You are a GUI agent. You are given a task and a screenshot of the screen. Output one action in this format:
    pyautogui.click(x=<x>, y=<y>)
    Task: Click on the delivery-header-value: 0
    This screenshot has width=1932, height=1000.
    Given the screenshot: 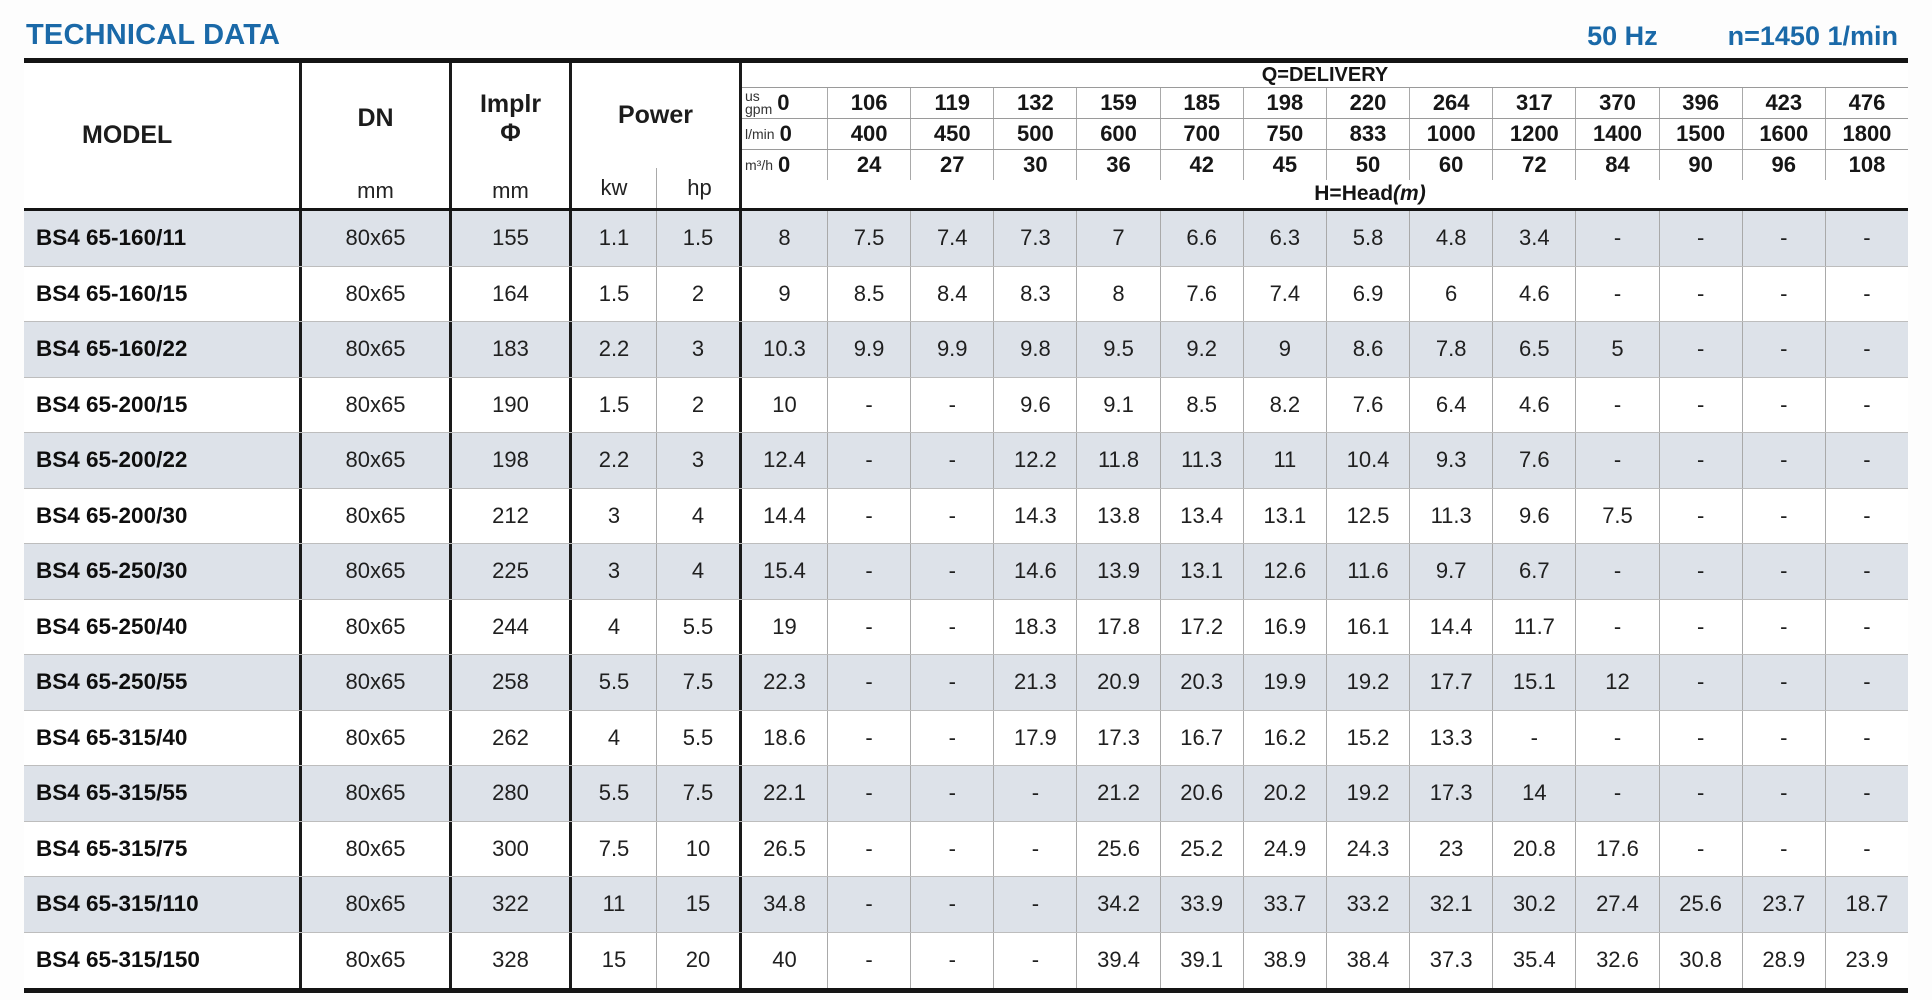 What is the action you would take?
    pyautogui.click(x=785, y=133)
    